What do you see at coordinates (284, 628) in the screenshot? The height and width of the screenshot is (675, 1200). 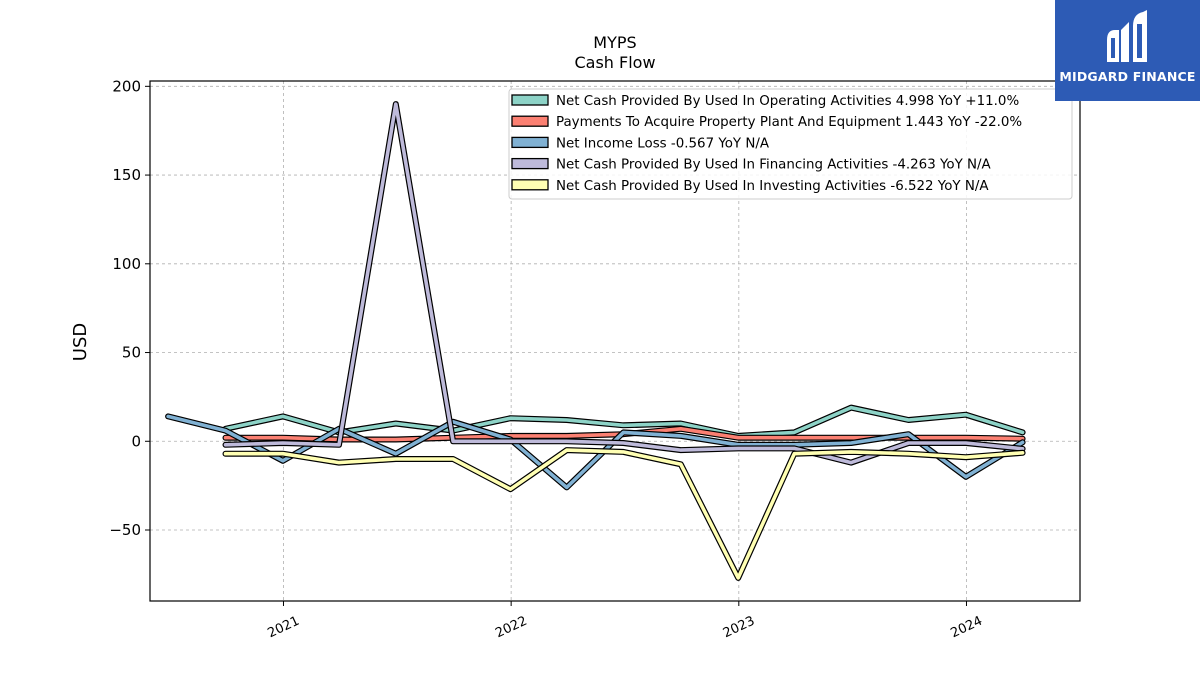 I see `x-tick-label: 2021` at bounding box center [284, 628].